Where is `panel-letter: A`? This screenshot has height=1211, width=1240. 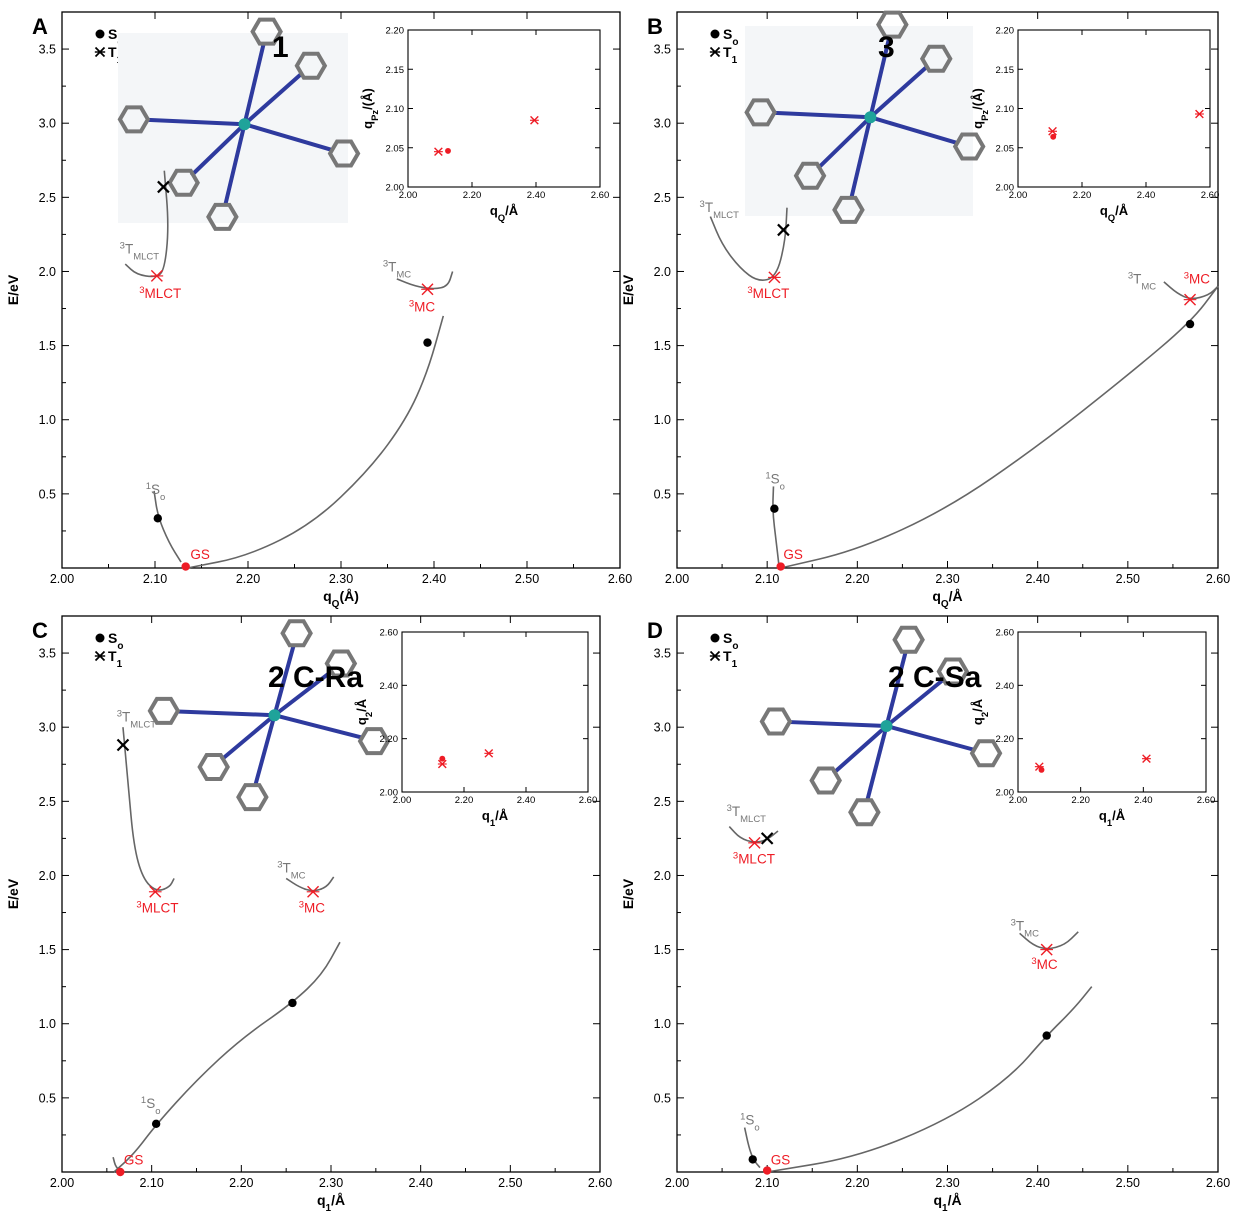
panel-letter: A is located at coordinates (40, 26).